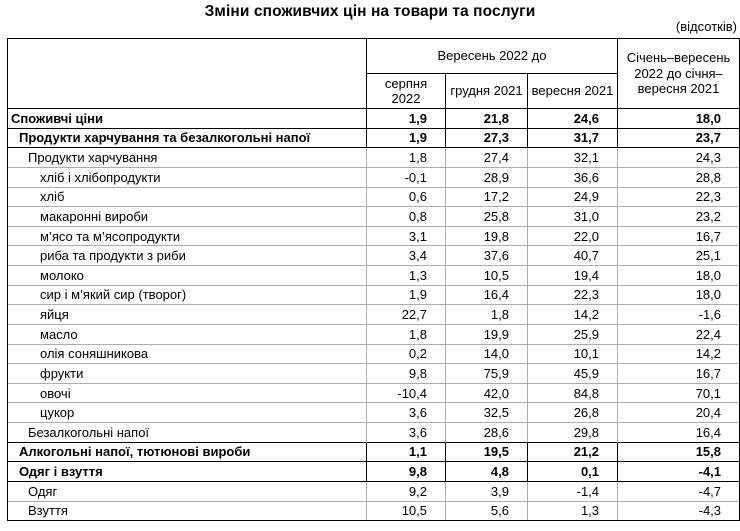 Image resolution: width=740 pixels, height=531 pixels. What do you see at coordinates (187, 236) in the screenshot?
I see `row-label: м’ясо та м’ясопродукти` at bounding box center [187, 236].